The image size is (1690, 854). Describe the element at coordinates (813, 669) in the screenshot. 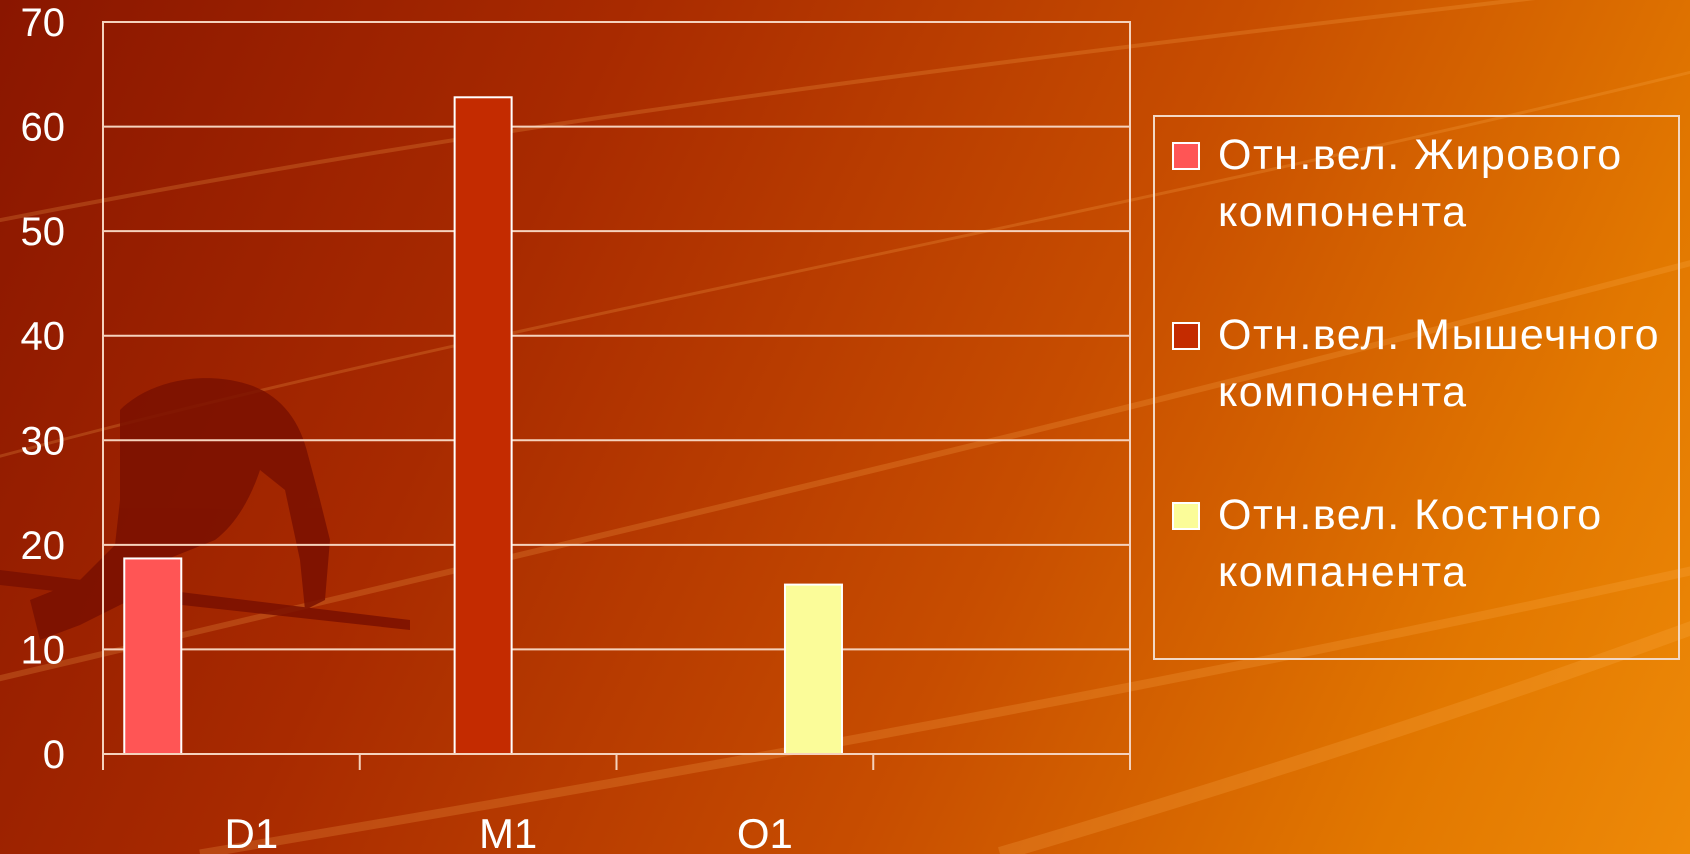

I see `bar-o1` at that location.